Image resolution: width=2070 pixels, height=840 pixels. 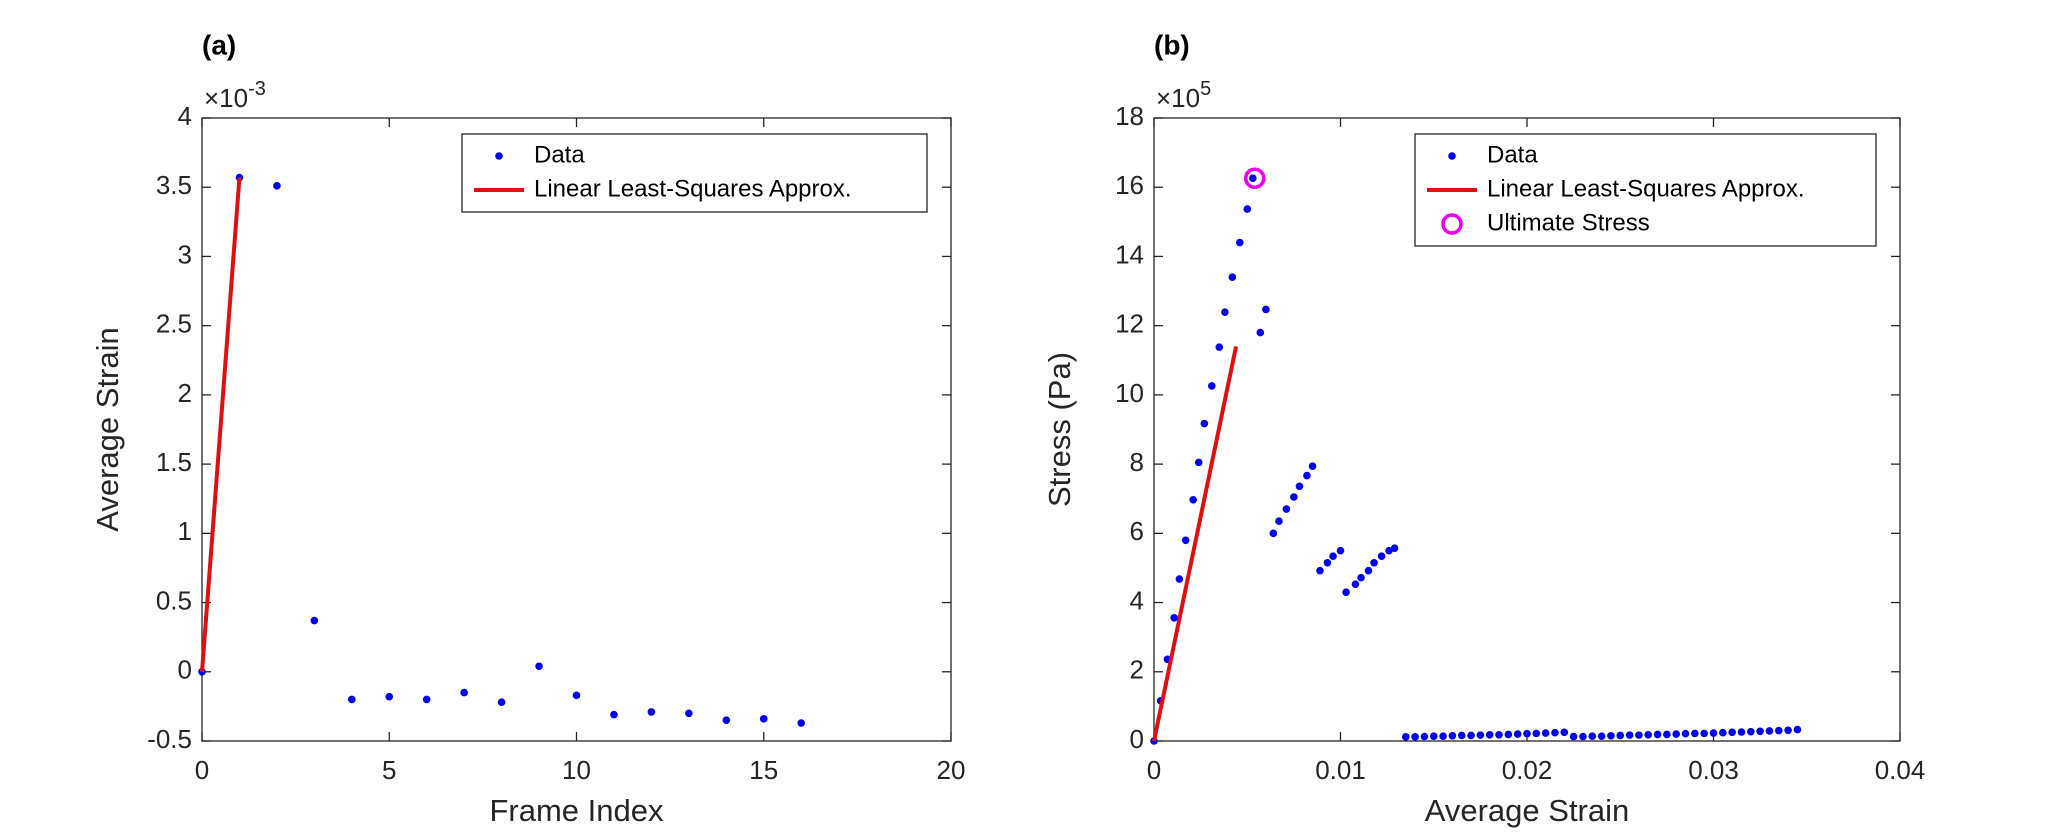 I want to click on y-tick-label: 0, so click(x=1137, y=739).